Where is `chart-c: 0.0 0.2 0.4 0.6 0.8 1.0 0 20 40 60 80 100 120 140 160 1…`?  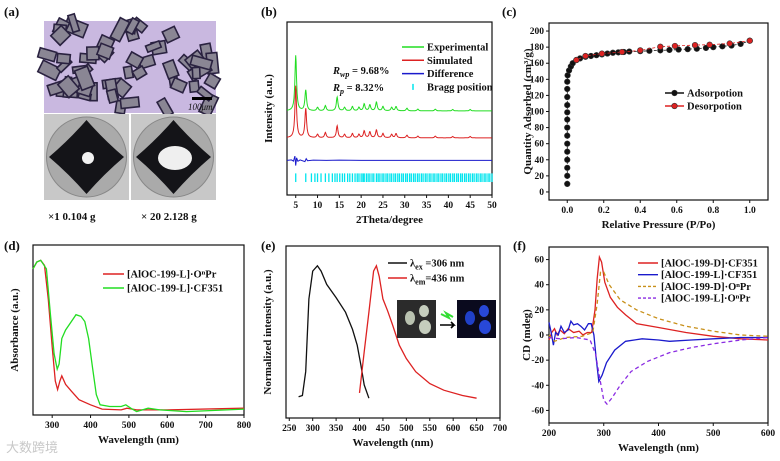 chart-c: 0.0 0.2 0.4 0.6 0.8 1.0 0 20 40 60 80 100 120 140 160 1… is located at coordinates (645, 126).